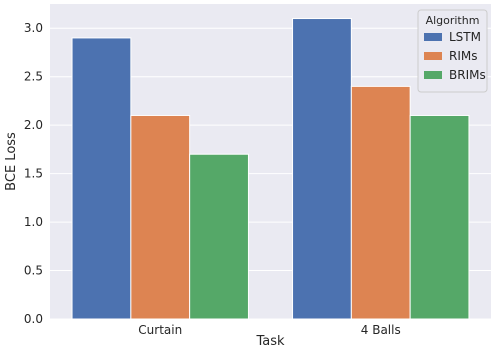 Image resolution: width=497 pixels, height=351 pixels. I want to click on x-tick-label: Curtain, so click(160, 330).